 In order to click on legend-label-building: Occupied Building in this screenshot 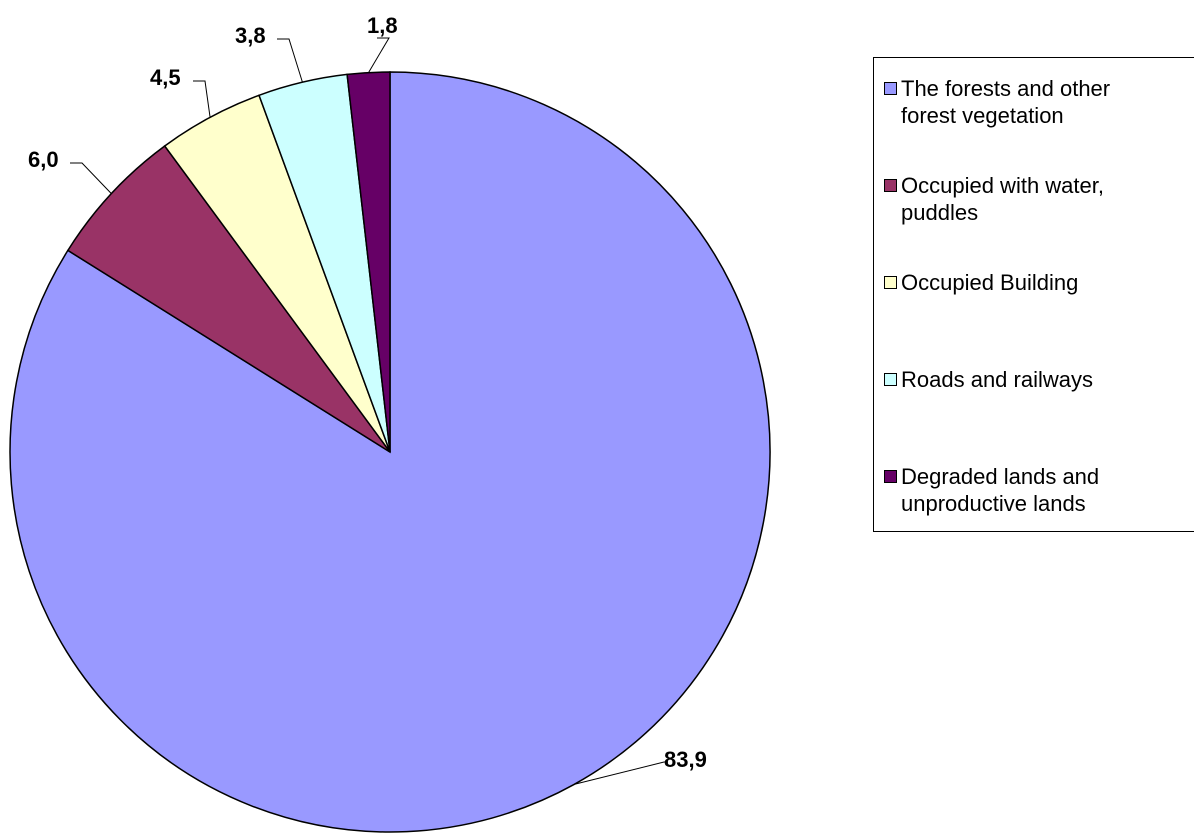, I will do `click(990, 282)`.